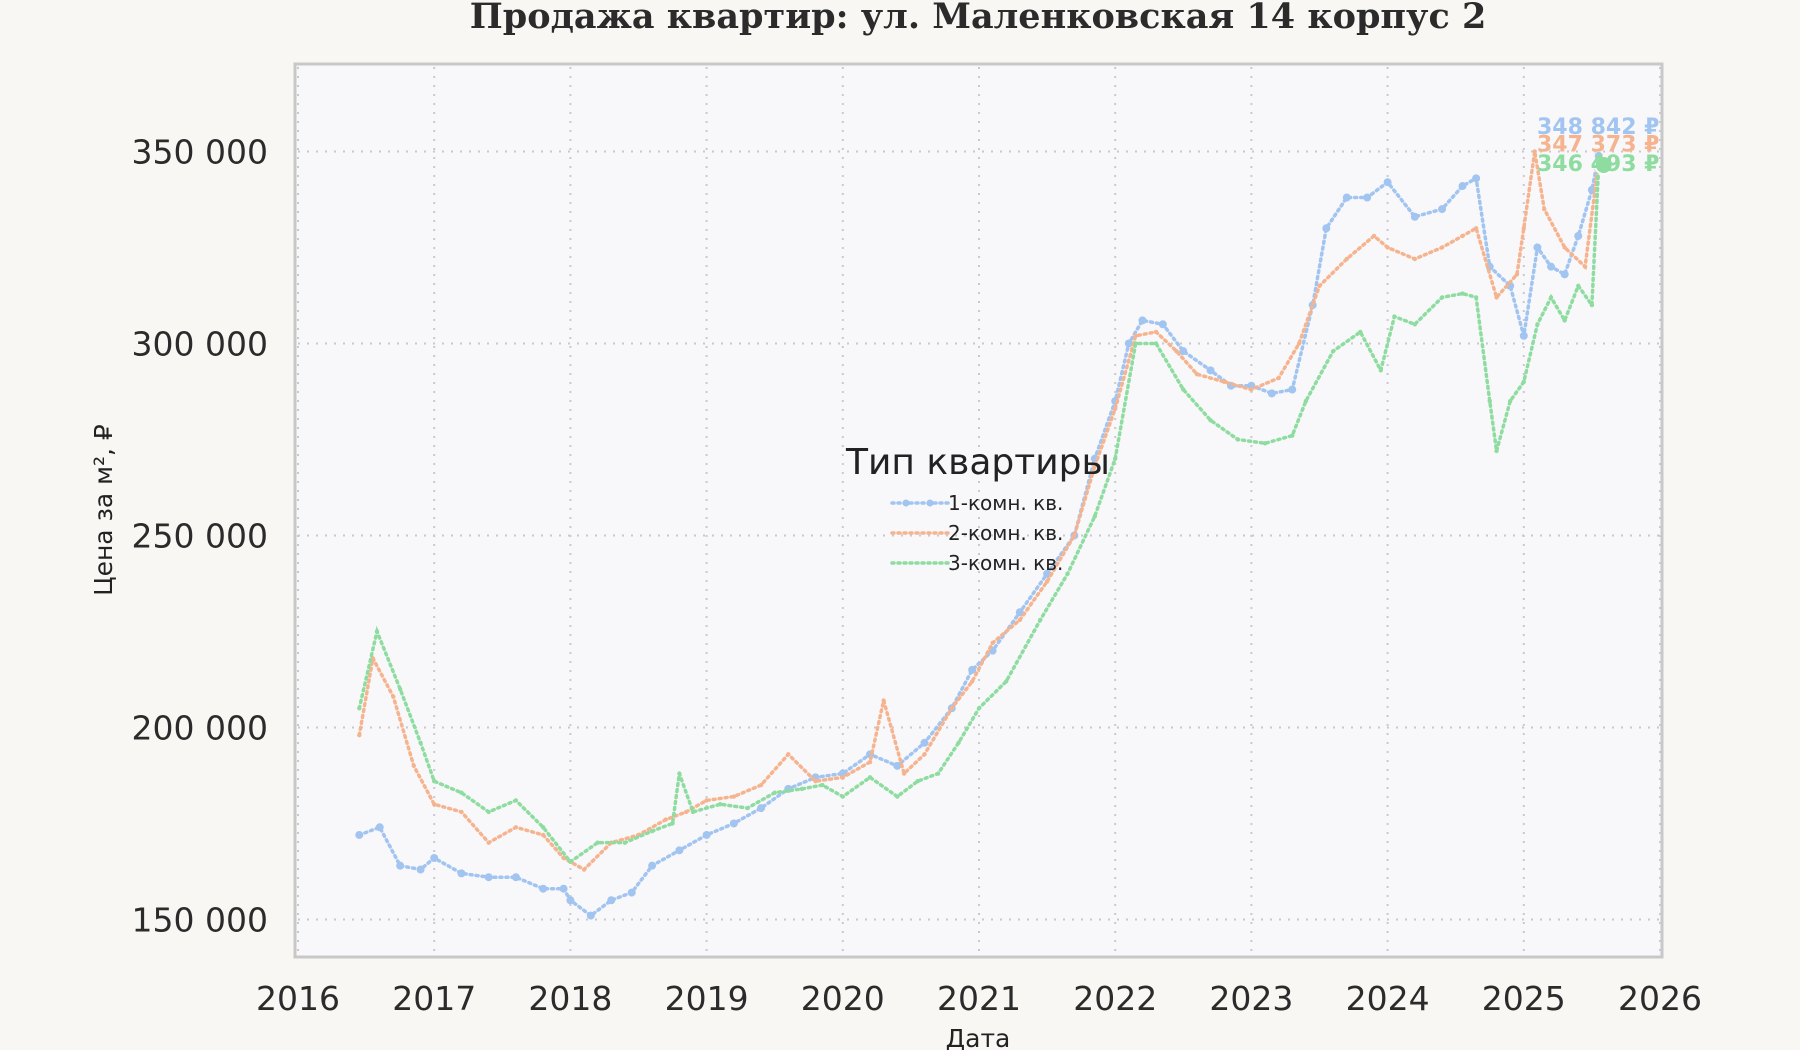 Image resolution: width=1800 pixels, height=1050 pixels. What do you see at coordinates (1660, 998) in the screenshot?
I see `x-tick-label: 2026` at bounding box center [1660, 998].